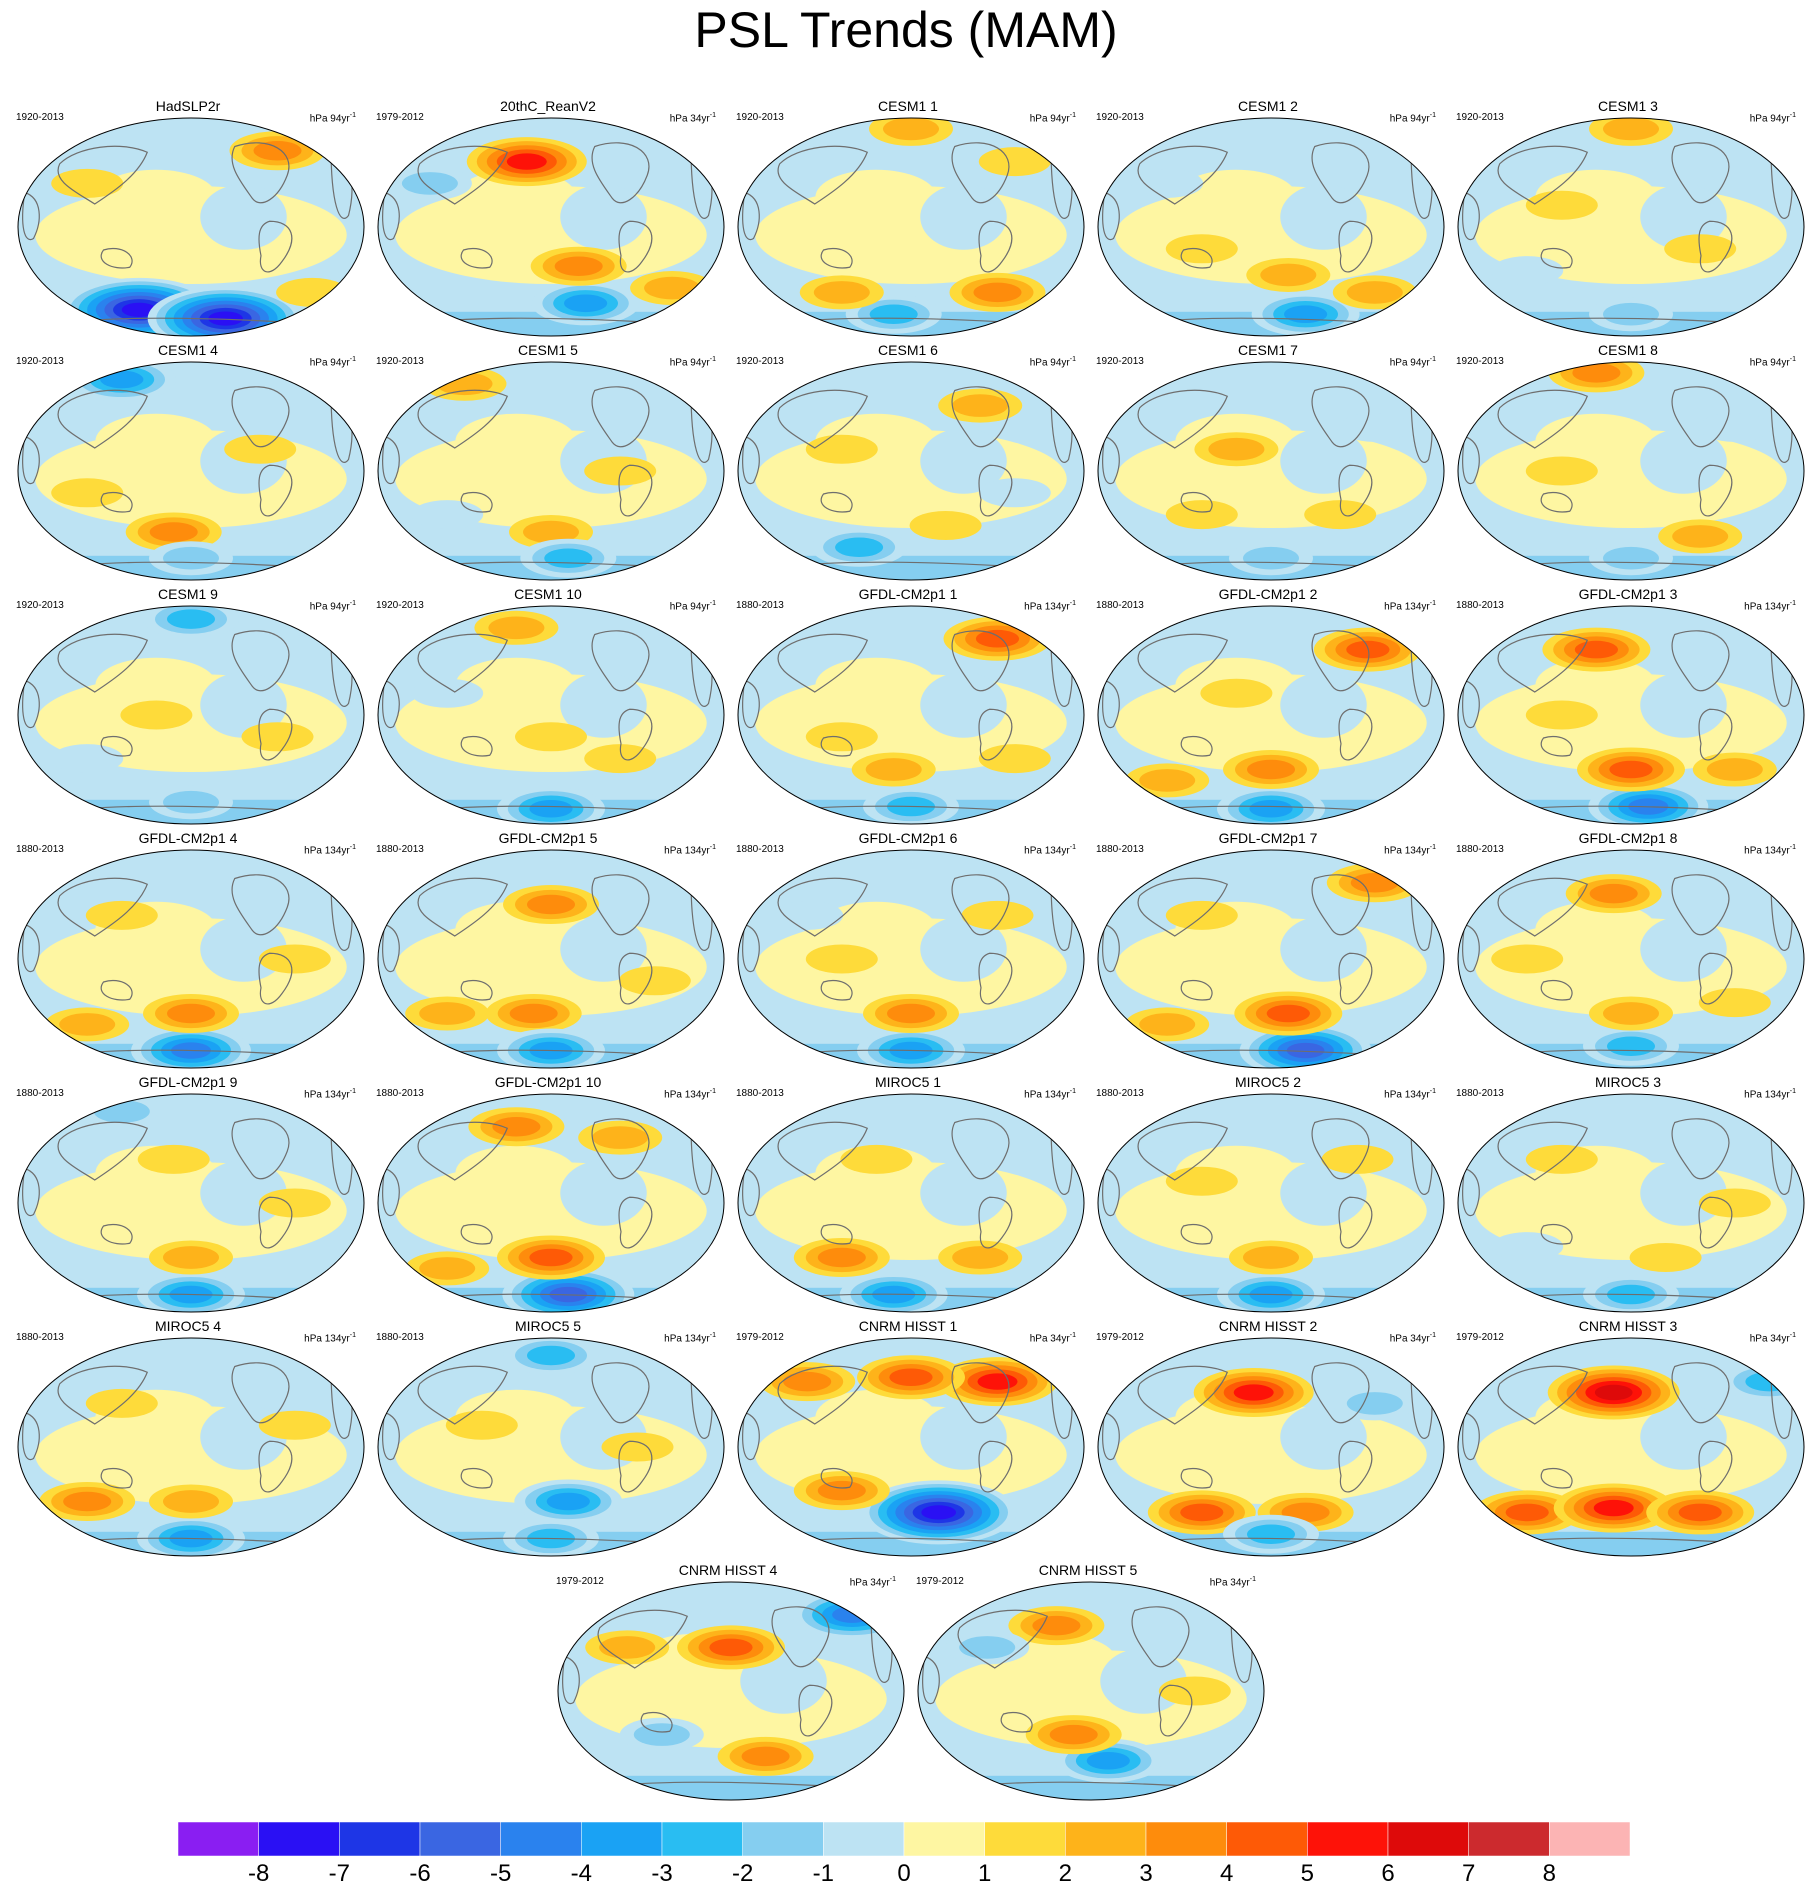 The height and width of the screenshot is (1900, 1812). Describe the element at coordinates (188, 838) in the screenshot. I see `panel-title: GFDL-CM2p1 4` at that location.